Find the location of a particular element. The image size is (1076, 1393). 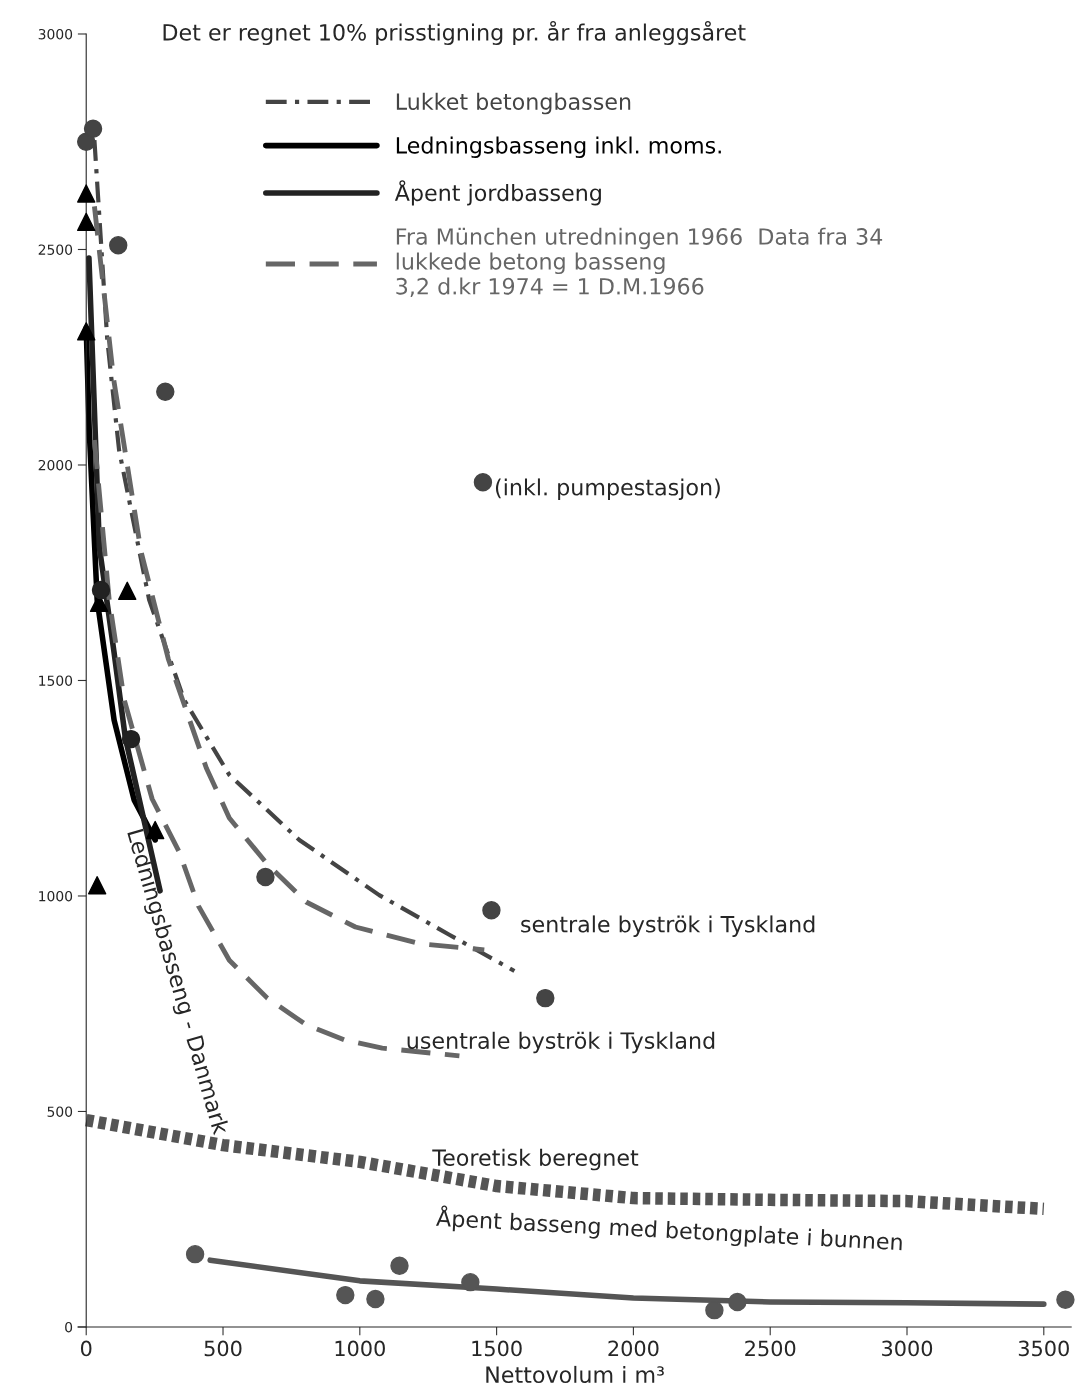

text: Ledningsbasseng inkl. moms. is located at coordinates (558, 147).